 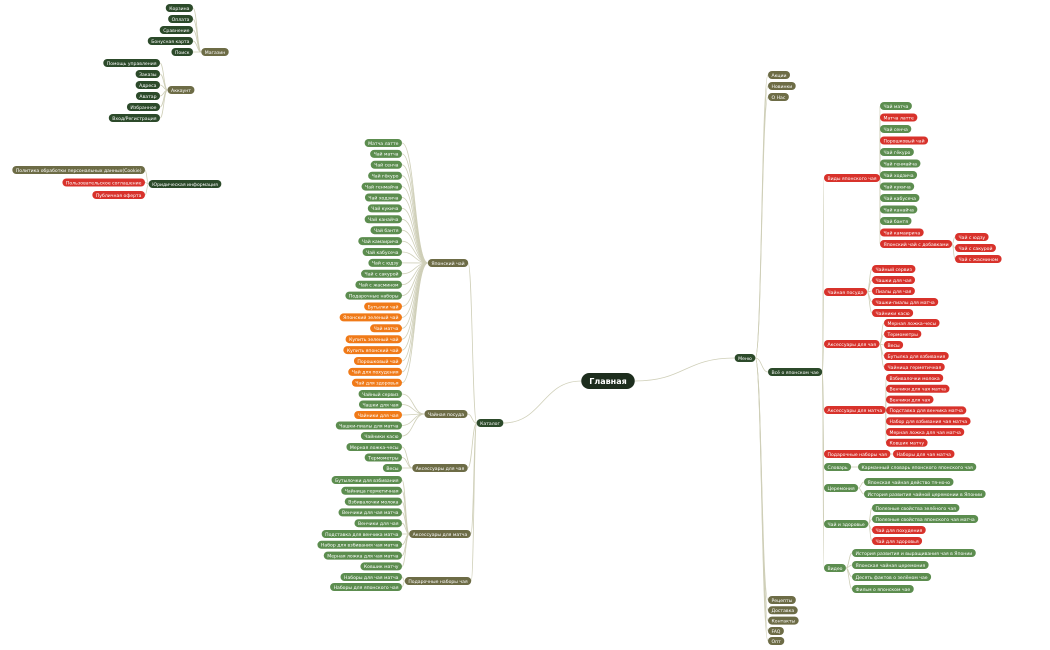 What do you see at coordinates (381, 273) in the screenshot?
I see `node: Чай с сакурой` at bounding box center [381, 273].